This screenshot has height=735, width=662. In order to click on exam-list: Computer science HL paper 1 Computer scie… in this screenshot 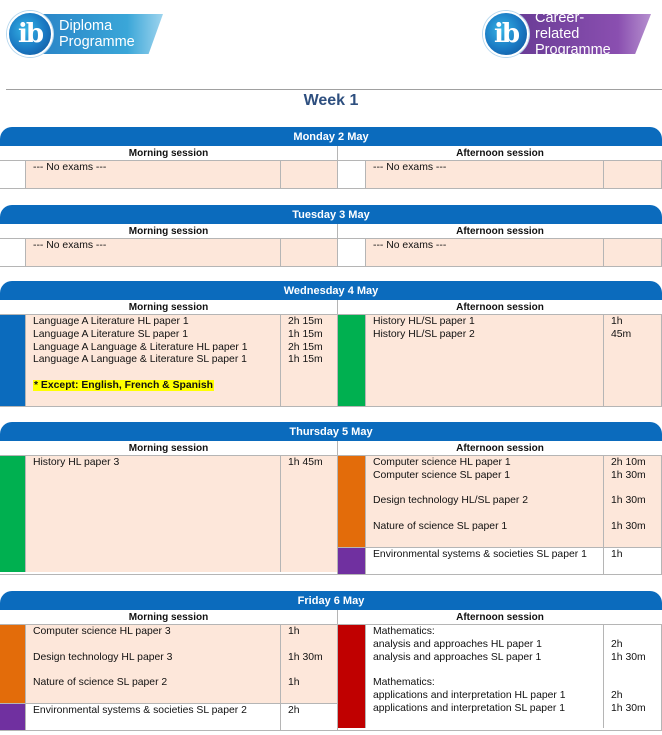, I will do `click(485, 501)`.